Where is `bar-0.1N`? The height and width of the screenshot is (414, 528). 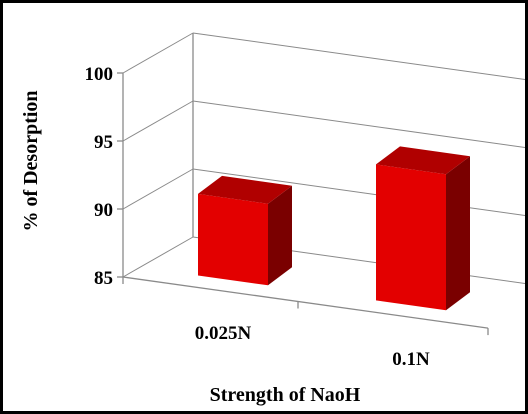 bar-0.1N is located at coordinates (423, 228).